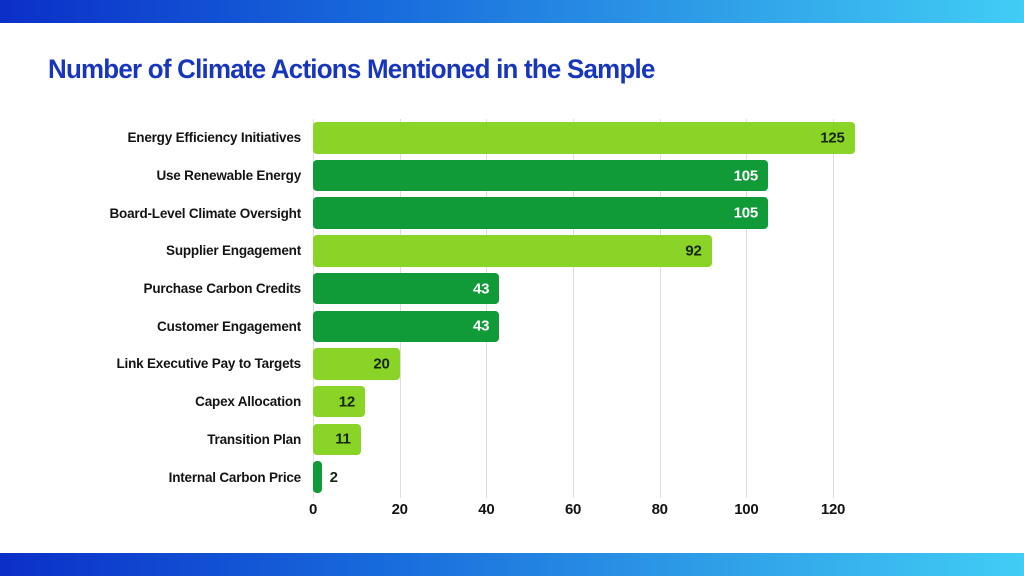 The height and width of the screenshot is (576, 1024). Describe the element at coordinates (222, 289) in the screenshot. I see `category-label: Purchase Carbon Credits` at that location.